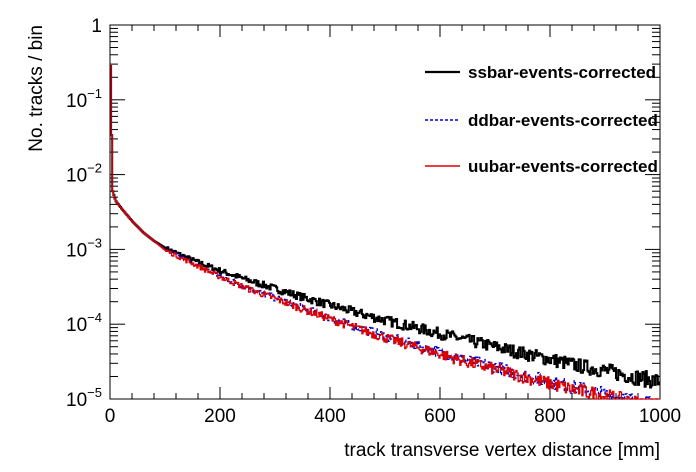  I want to click on y-tick-exponent: −1, so click(94, 93).